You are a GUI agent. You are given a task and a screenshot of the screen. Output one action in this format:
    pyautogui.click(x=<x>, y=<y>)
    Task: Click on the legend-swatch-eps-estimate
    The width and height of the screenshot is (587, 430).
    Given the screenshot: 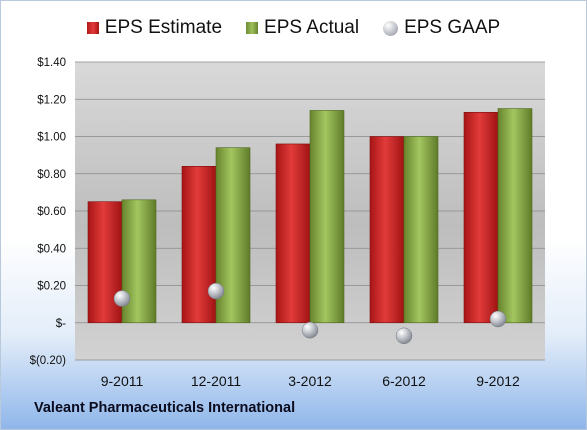 What is the action you would take?
    pyautogui.click(x=92, y=28)
    